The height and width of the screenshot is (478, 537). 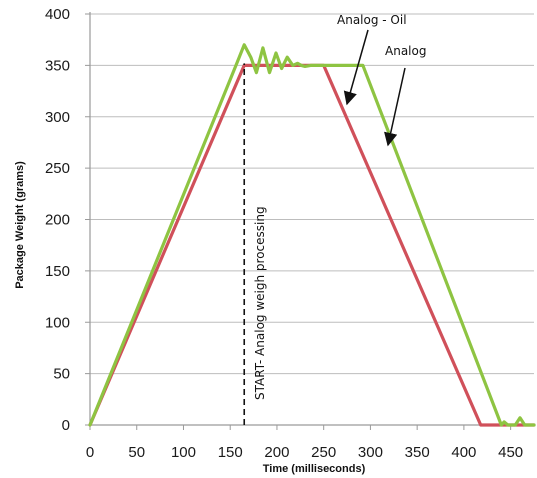 I want to click on y-tick-label: 0, so click(x=66, y=425).